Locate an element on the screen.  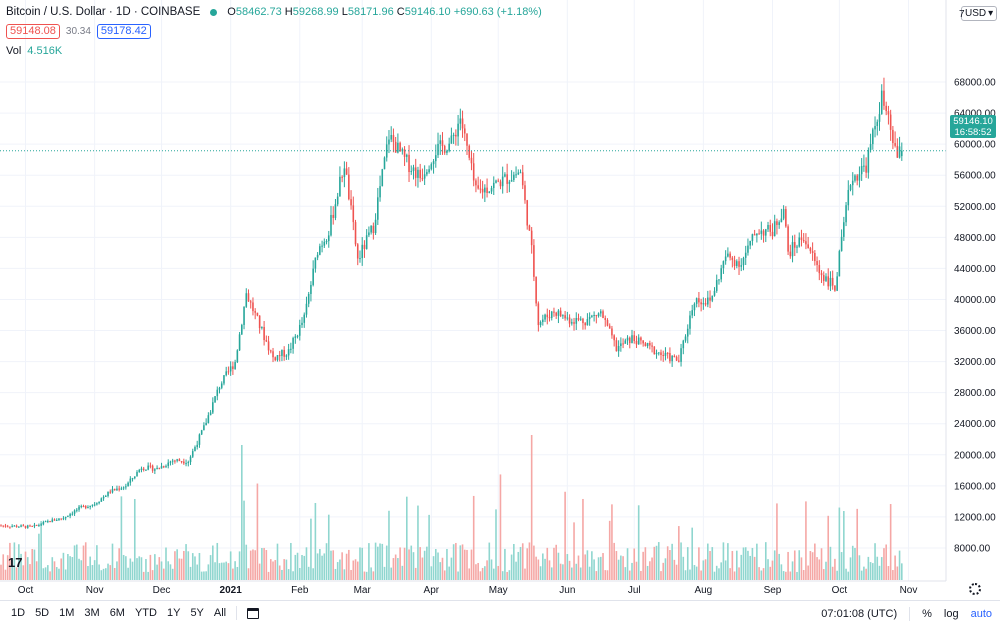
spread-value: 30.34 is located at coordinates (78, 31).